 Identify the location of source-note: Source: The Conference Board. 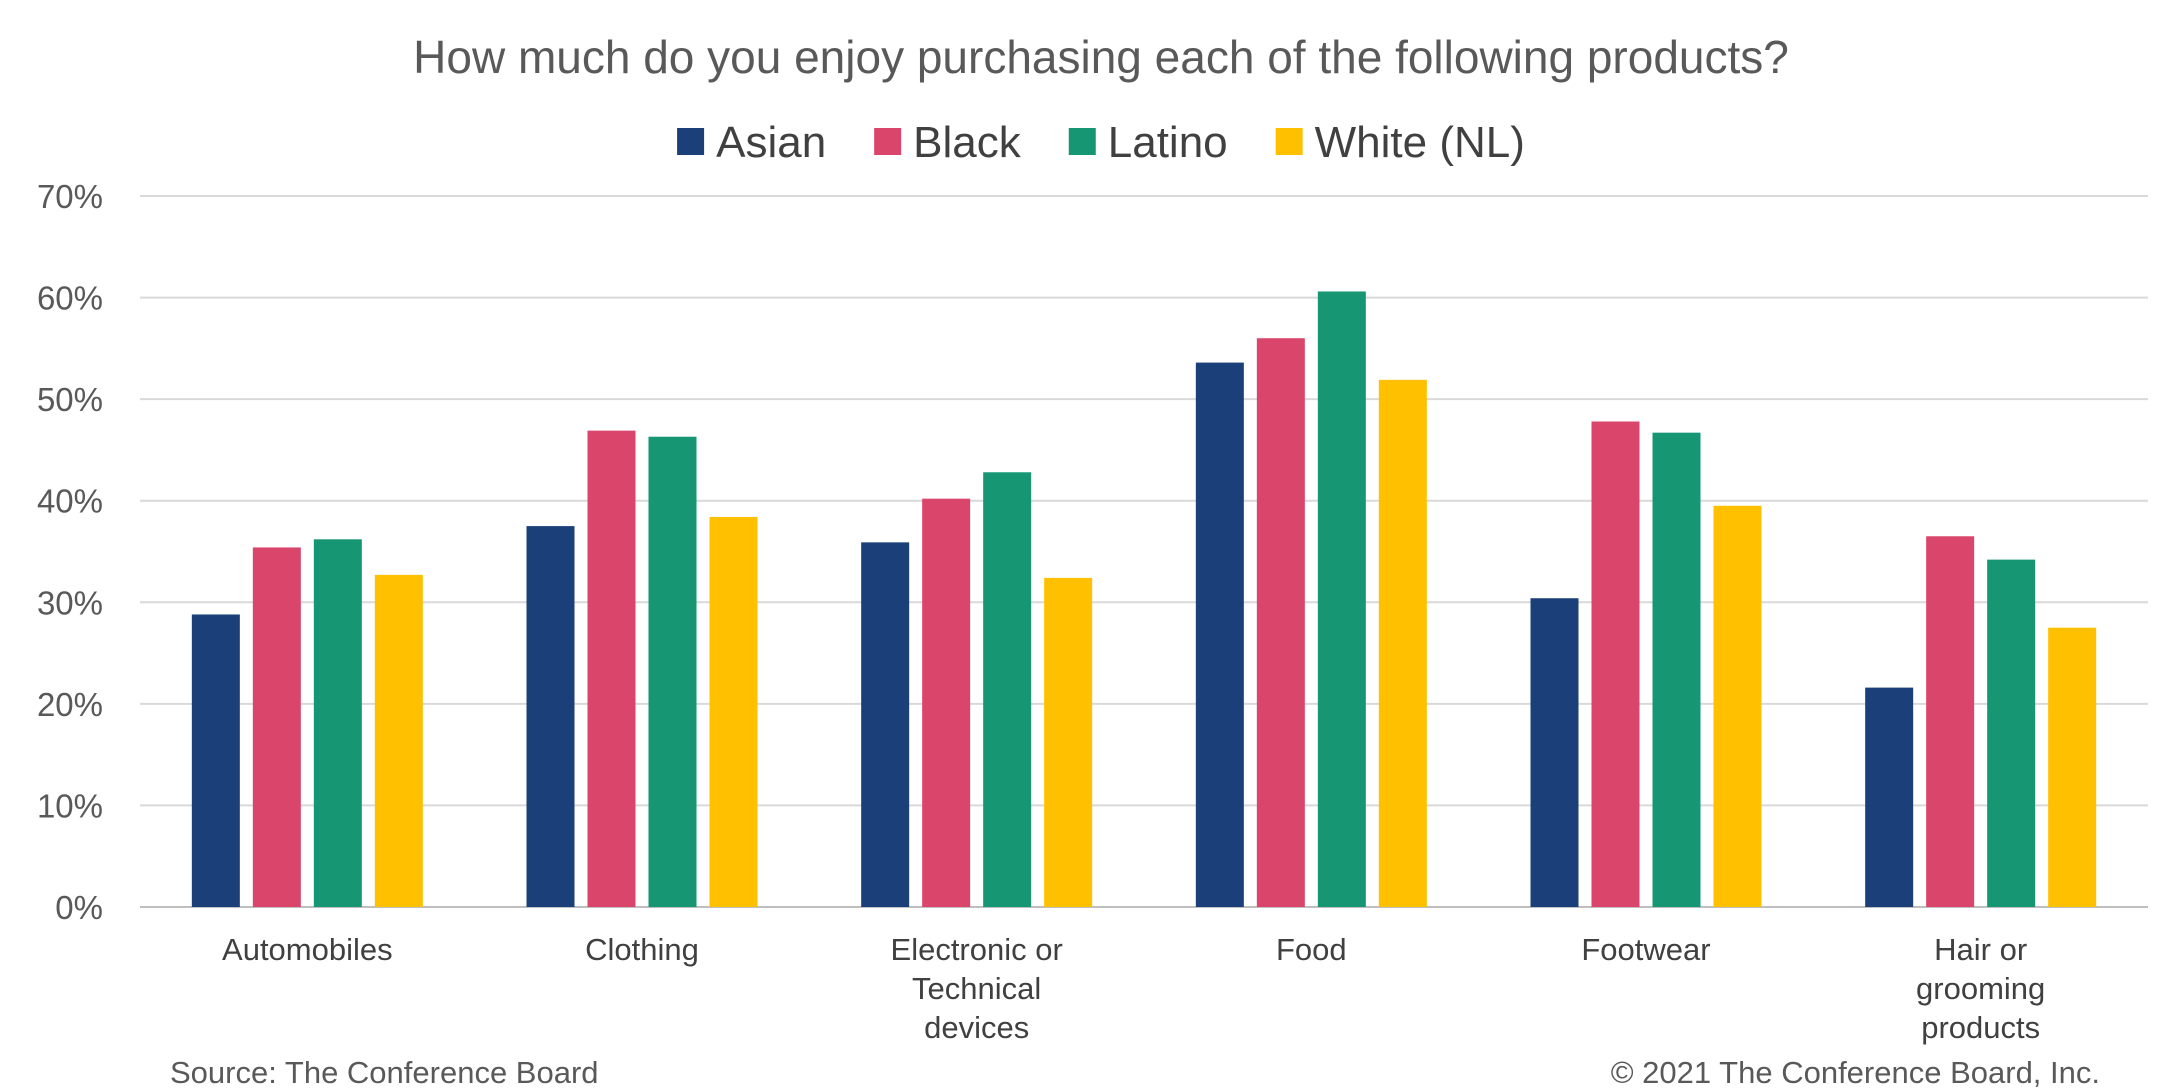
(384, 1071).